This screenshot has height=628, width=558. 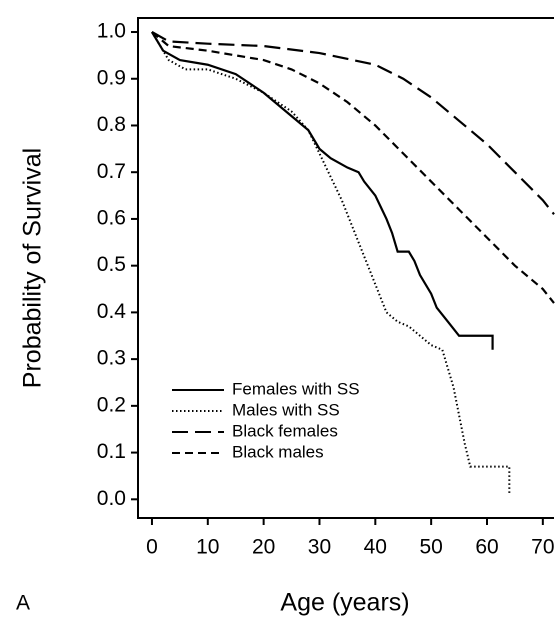 What do you see at coordinates (542, 547) in the screenshot?
I see `x-tick-label: 70` at bounding box center [542, 547].